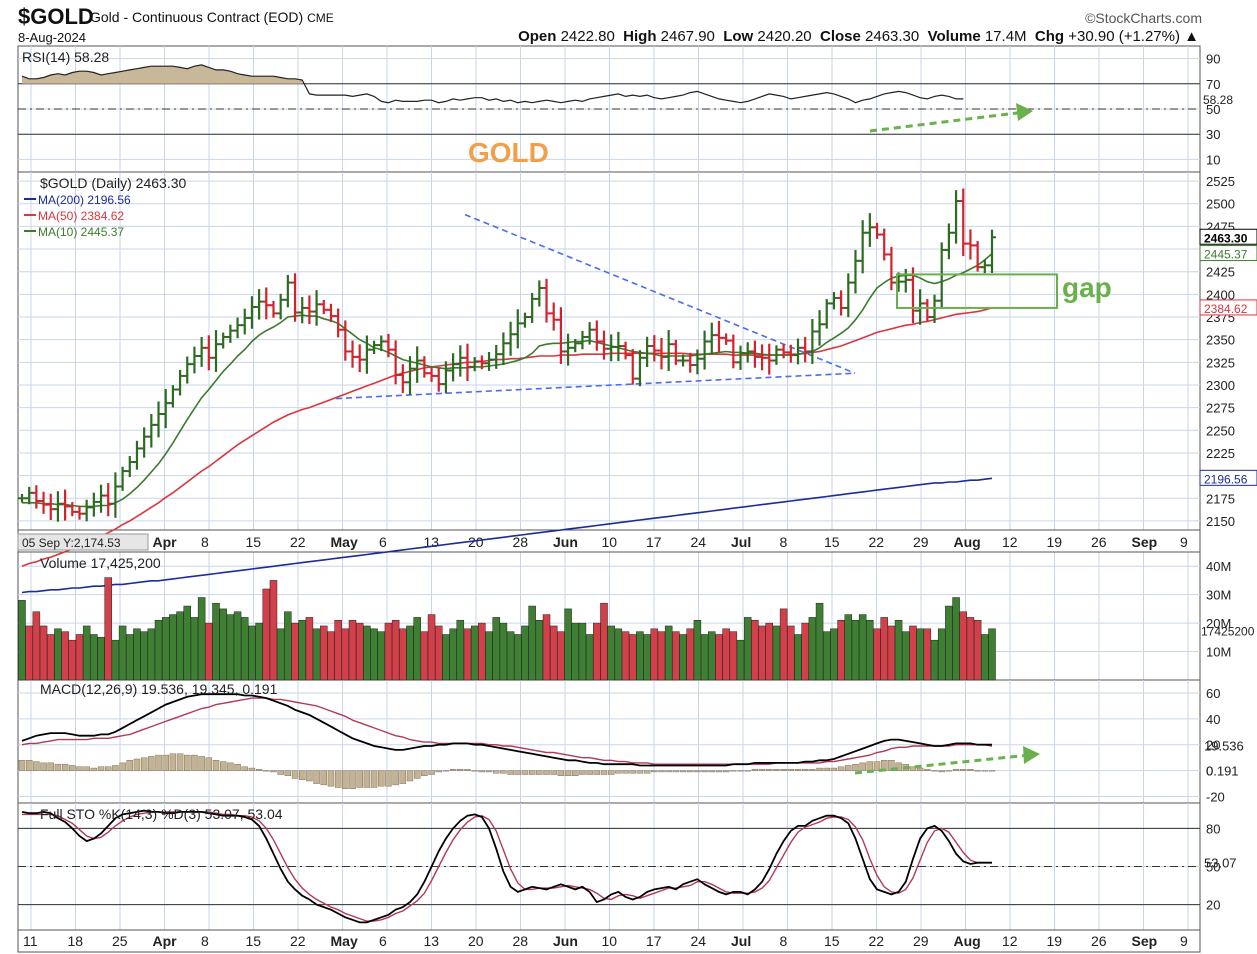  I want to click on price-y-tick-label: 2500, so click(1220, 204).